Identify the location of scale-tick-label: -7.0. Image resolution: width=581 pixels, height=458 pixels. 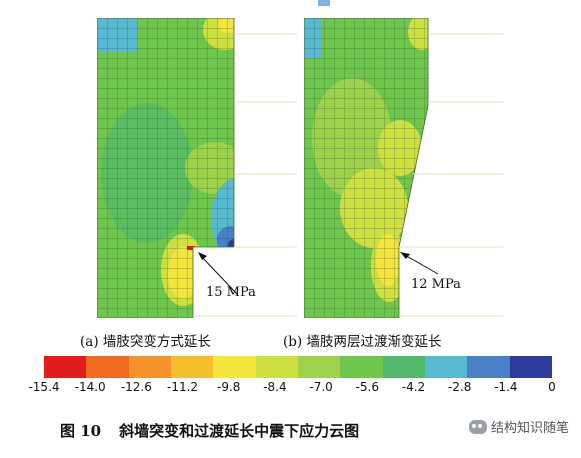
(321, 387).